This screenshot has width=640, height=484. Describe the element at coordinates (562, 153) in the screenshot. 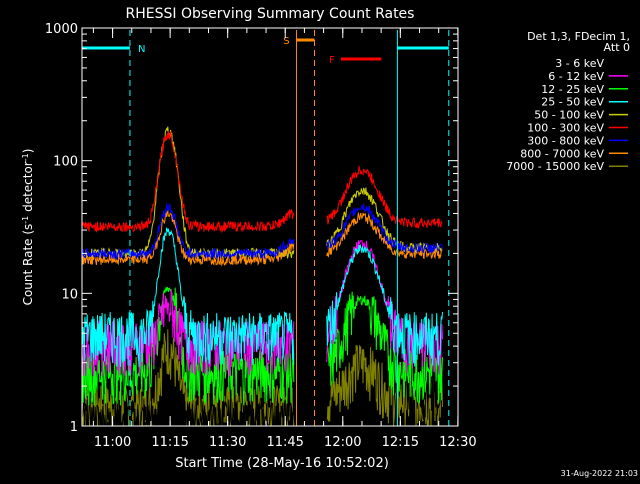

I see `legend-label: 800 - 7000 keV` at that location.